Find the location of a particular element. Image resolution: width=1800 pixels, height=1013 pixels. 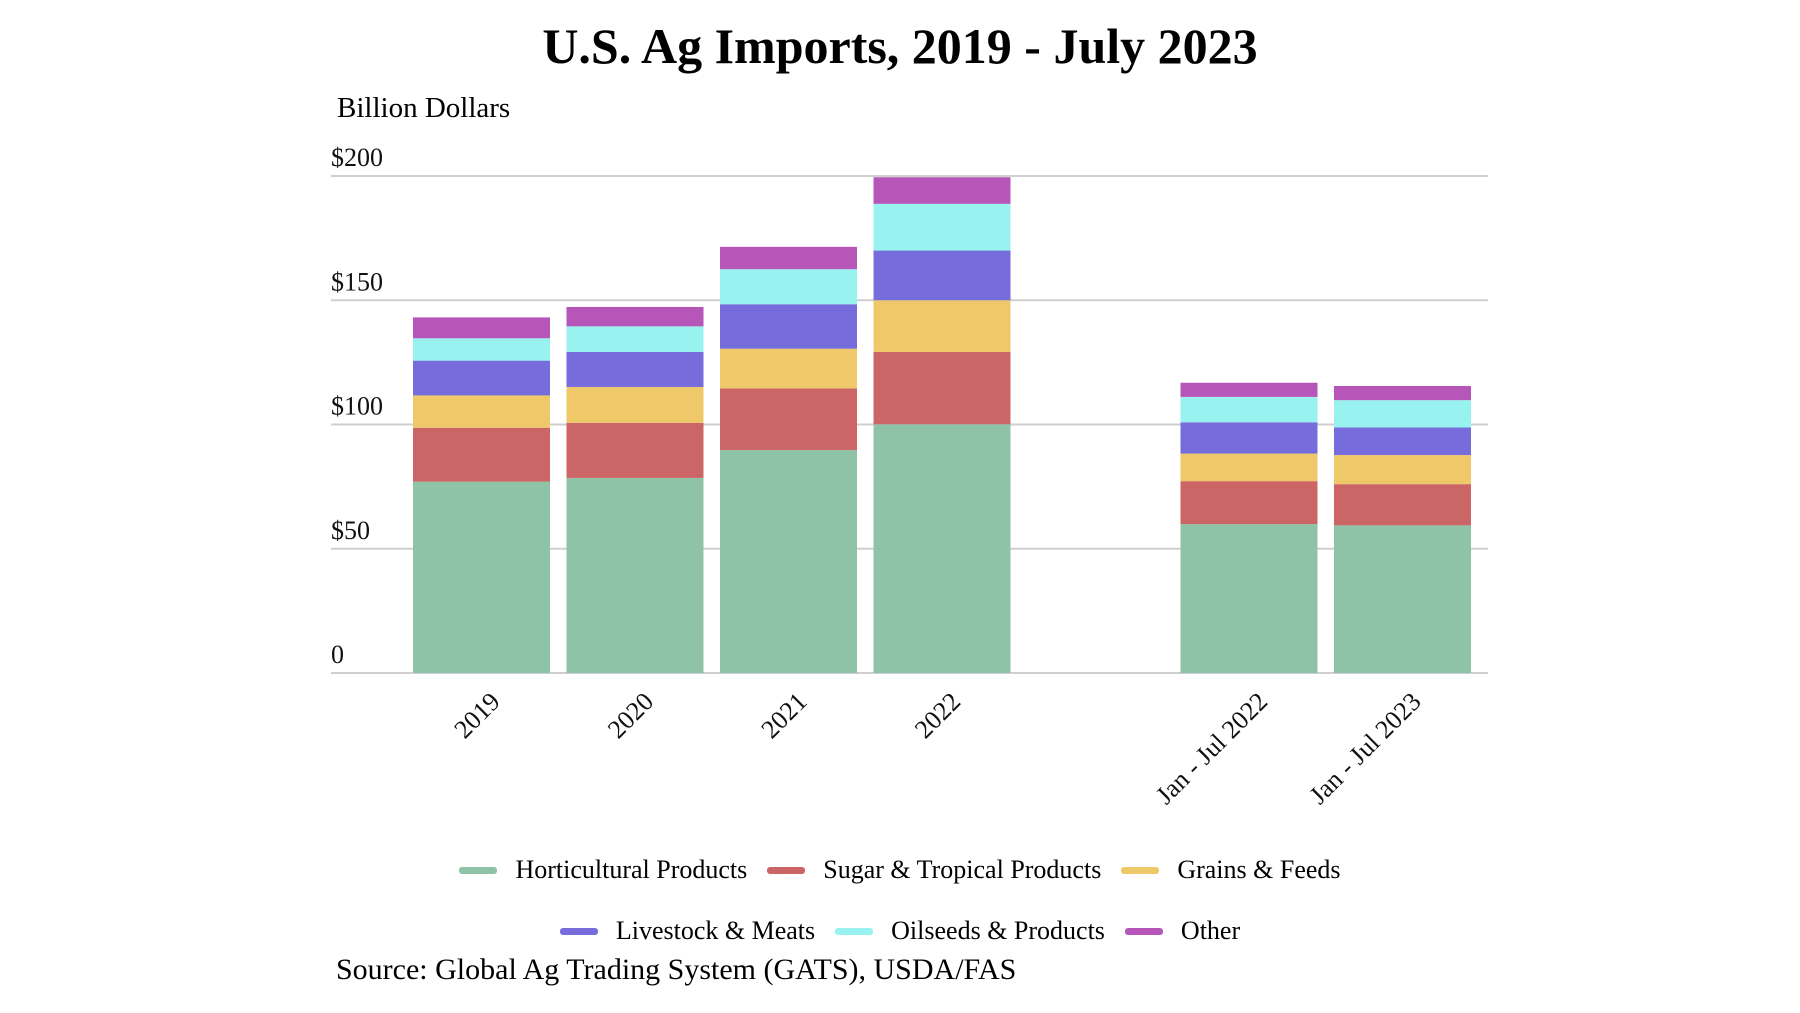

x-tick-label: 2020 is located at coordinates (630, 715).